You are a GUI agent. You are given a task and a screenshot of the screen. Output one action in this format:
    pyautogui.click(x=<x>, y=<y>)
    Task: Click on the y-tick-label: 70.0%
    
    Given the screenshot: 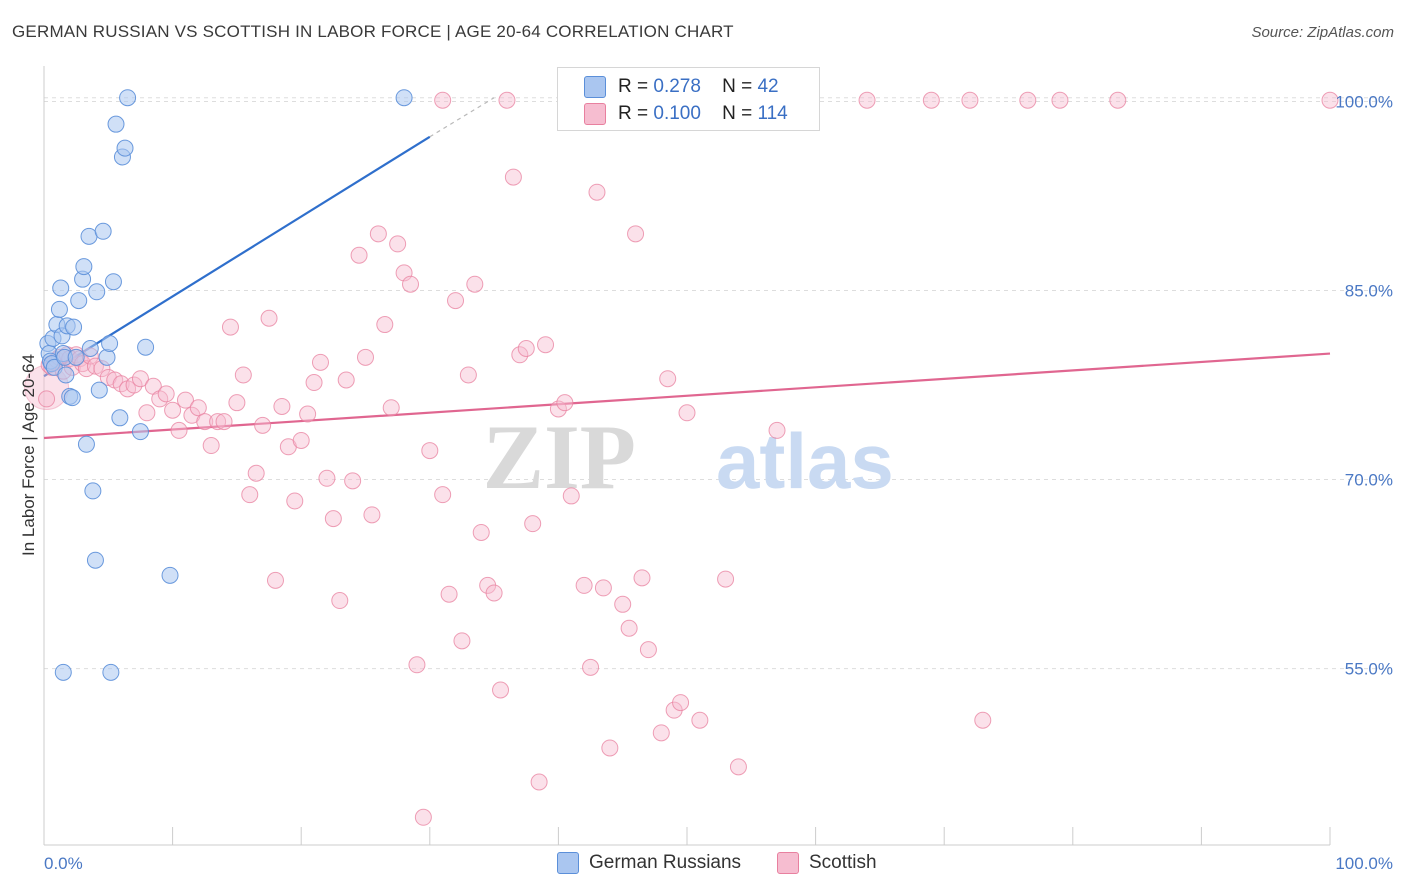 What is the action you would take?
    pyautogui.click(x=1369, y=480)
    